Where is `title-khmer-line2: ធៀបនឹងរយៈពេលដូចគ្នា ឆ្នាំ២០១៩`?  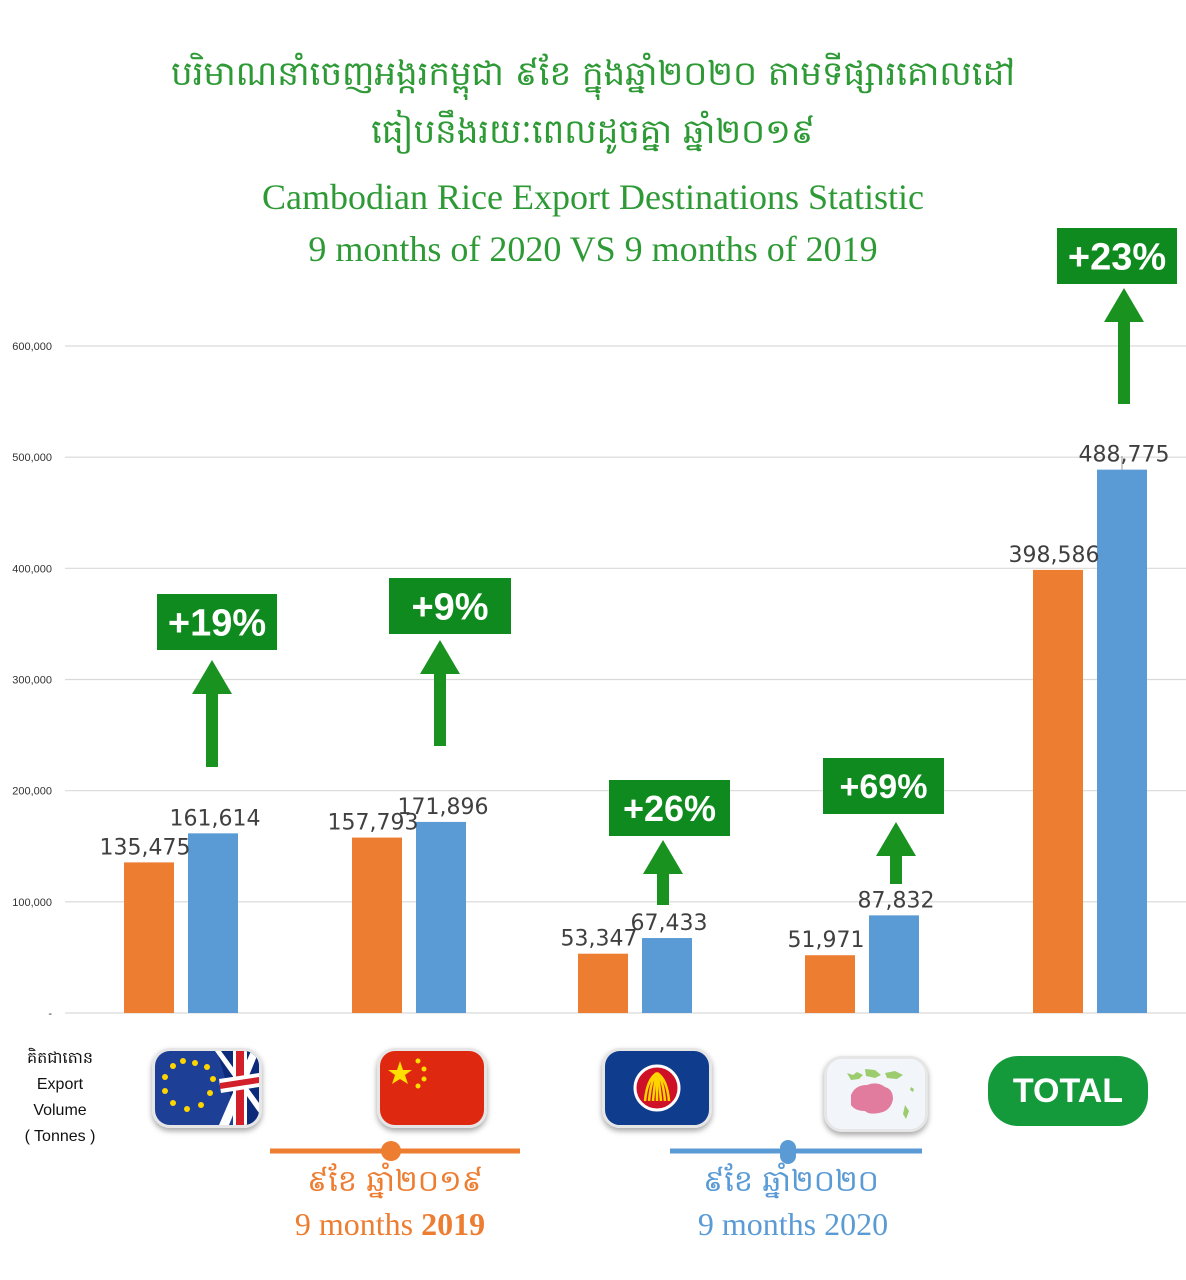 title-khmer-line2: ធៀបនឹងរយៈពេលដូចគ្នា ឆ្នាំ២០១៩ is located at coordinates (593, 132).